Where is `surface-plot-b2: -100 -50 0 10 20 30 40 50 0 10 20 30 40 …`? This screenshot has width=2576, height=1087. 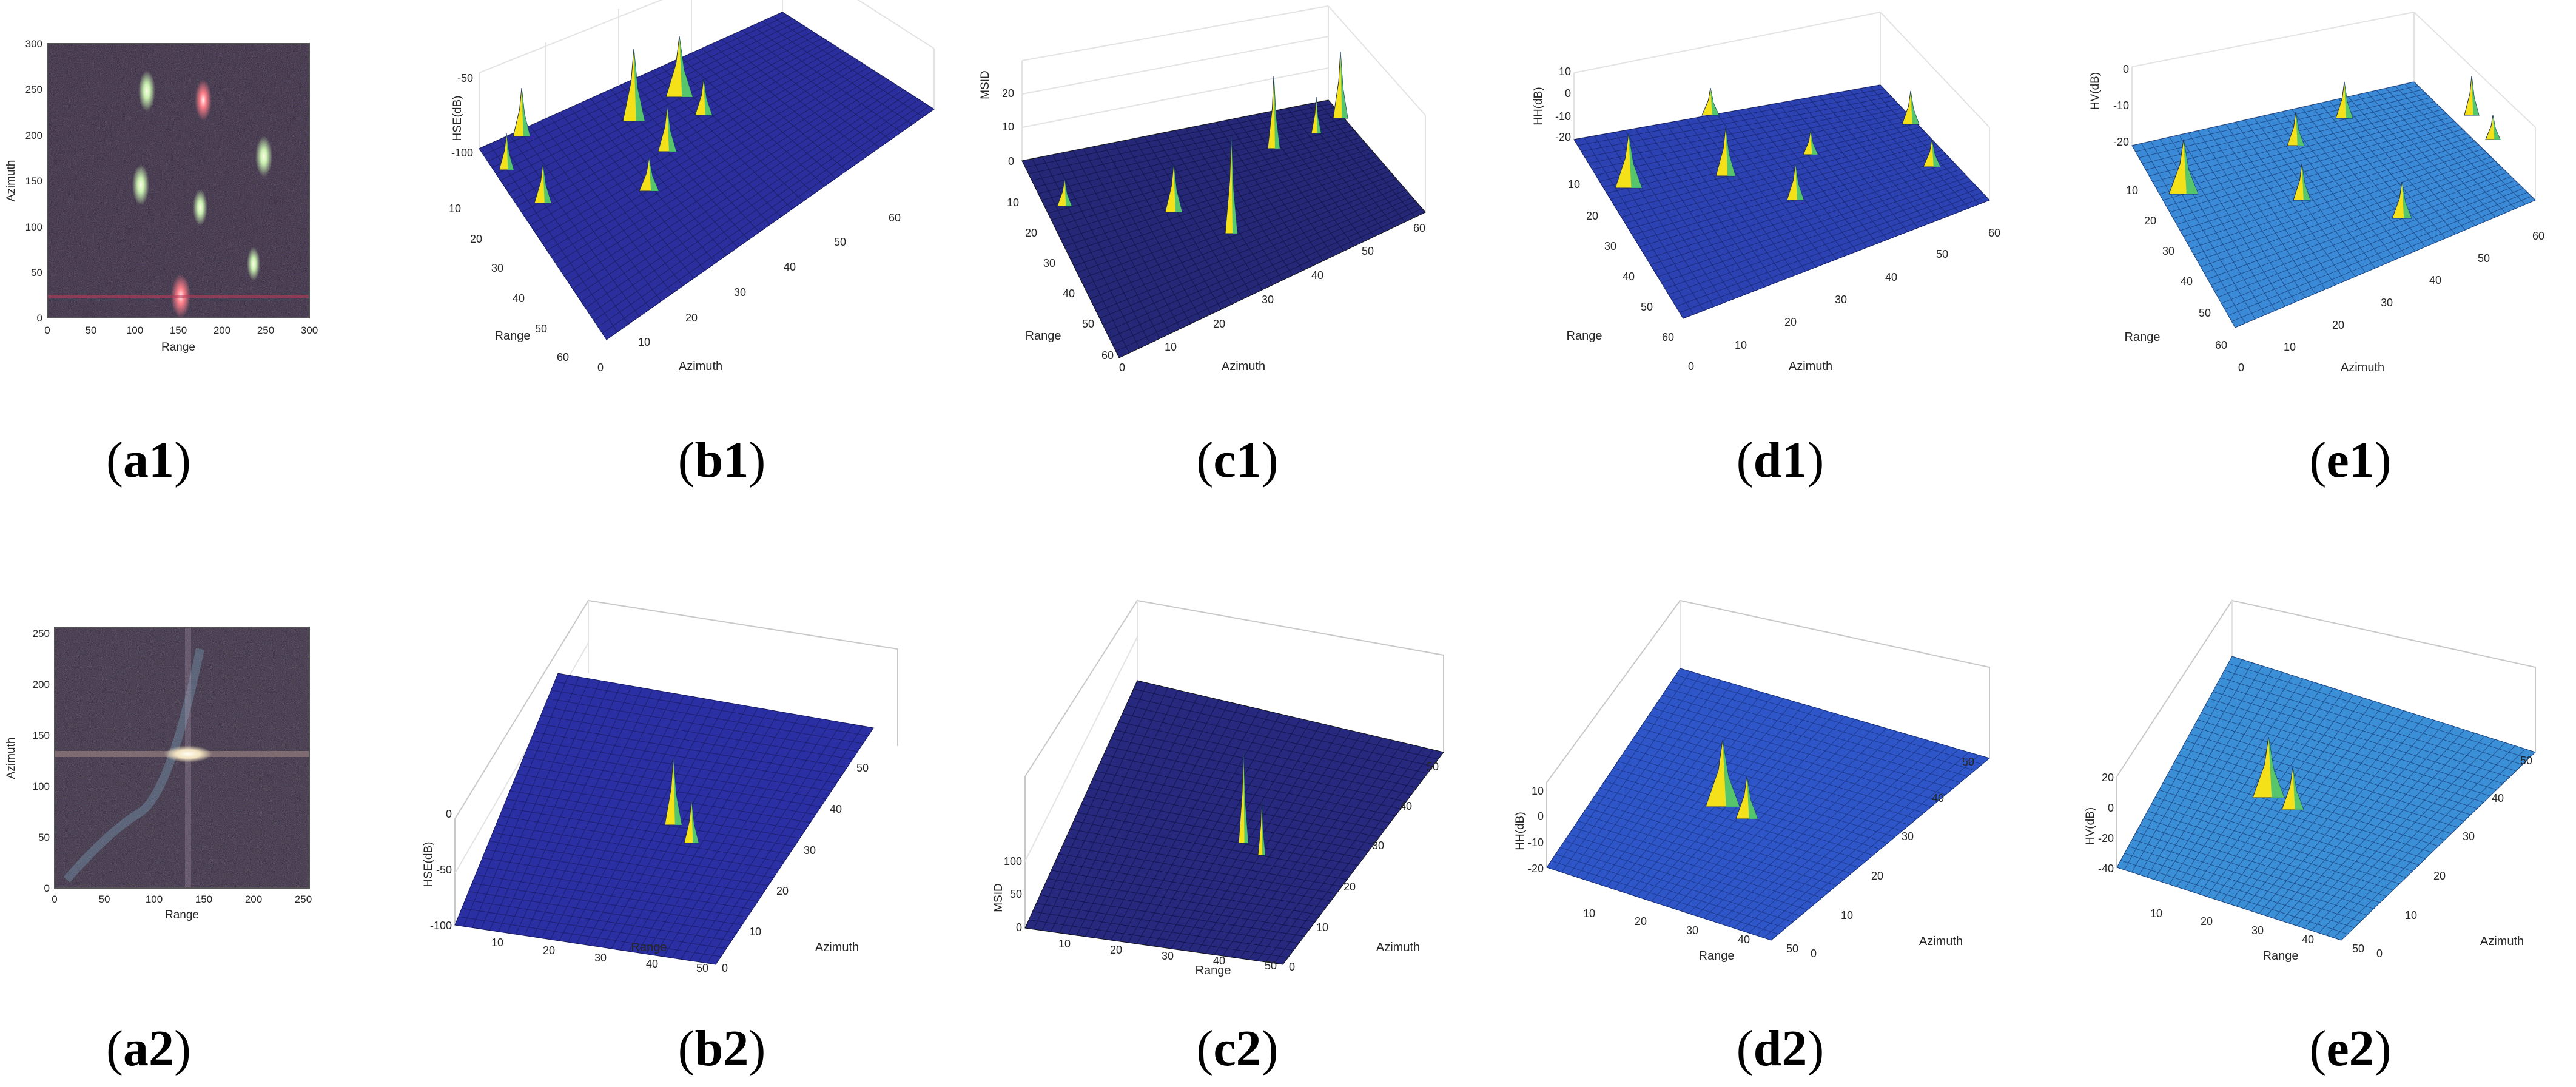
surface-plot-b2: -100 -50 0 10 20 30 40 50 0 10 20 30 40 … is located at coordinates (660, 786).